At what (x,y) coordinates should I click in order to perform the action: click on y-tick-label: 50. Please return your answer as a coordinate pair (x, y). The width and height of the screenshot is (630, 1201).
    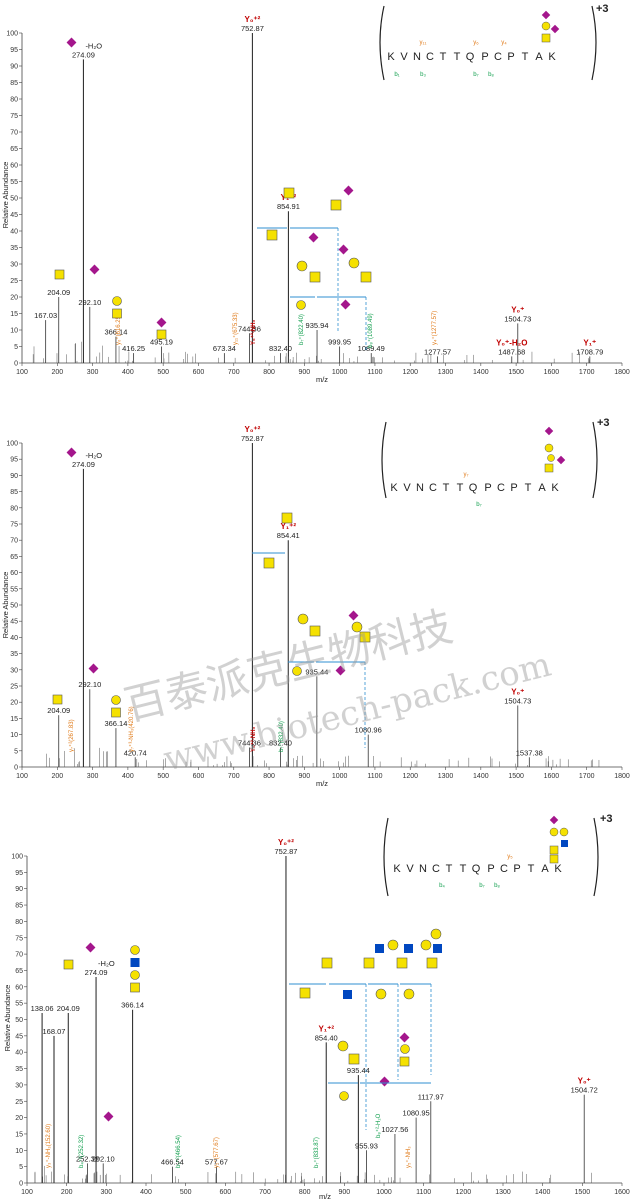
    Looking at the image, I should click on (14, 606).